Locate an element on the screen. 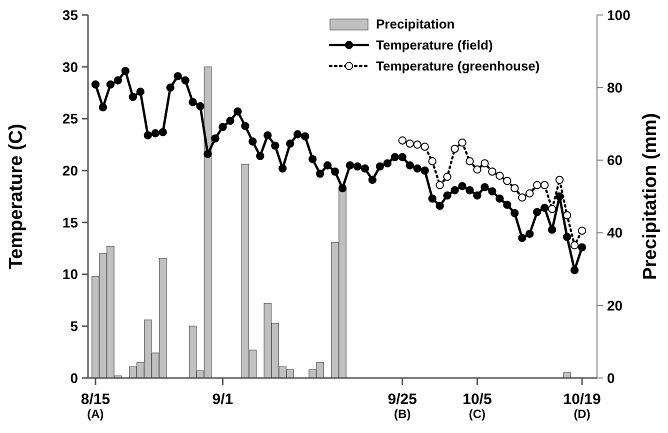  legend-label: Temperature (field) is located at coordinates (434, 45).